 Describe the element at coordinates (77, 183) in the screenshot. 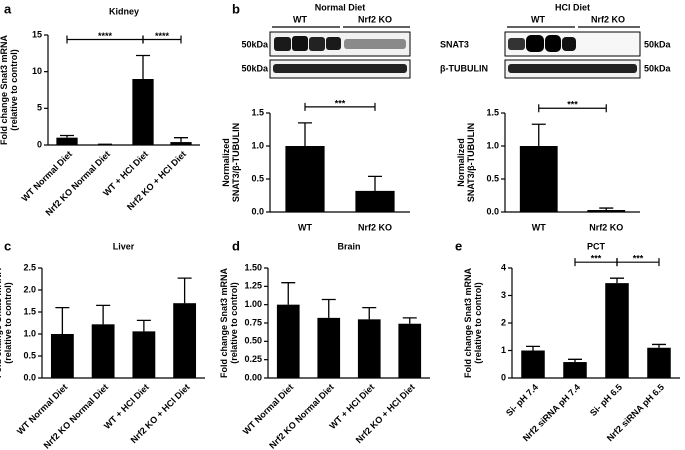

I see `x-tick-label: Nrf2 KO Normal Diet` at that location.